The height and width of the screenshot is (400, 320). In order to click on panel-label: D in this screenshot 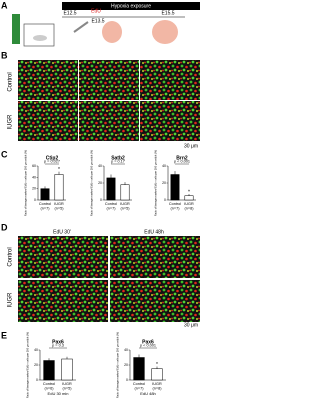, I will do `click(4, 227)`.